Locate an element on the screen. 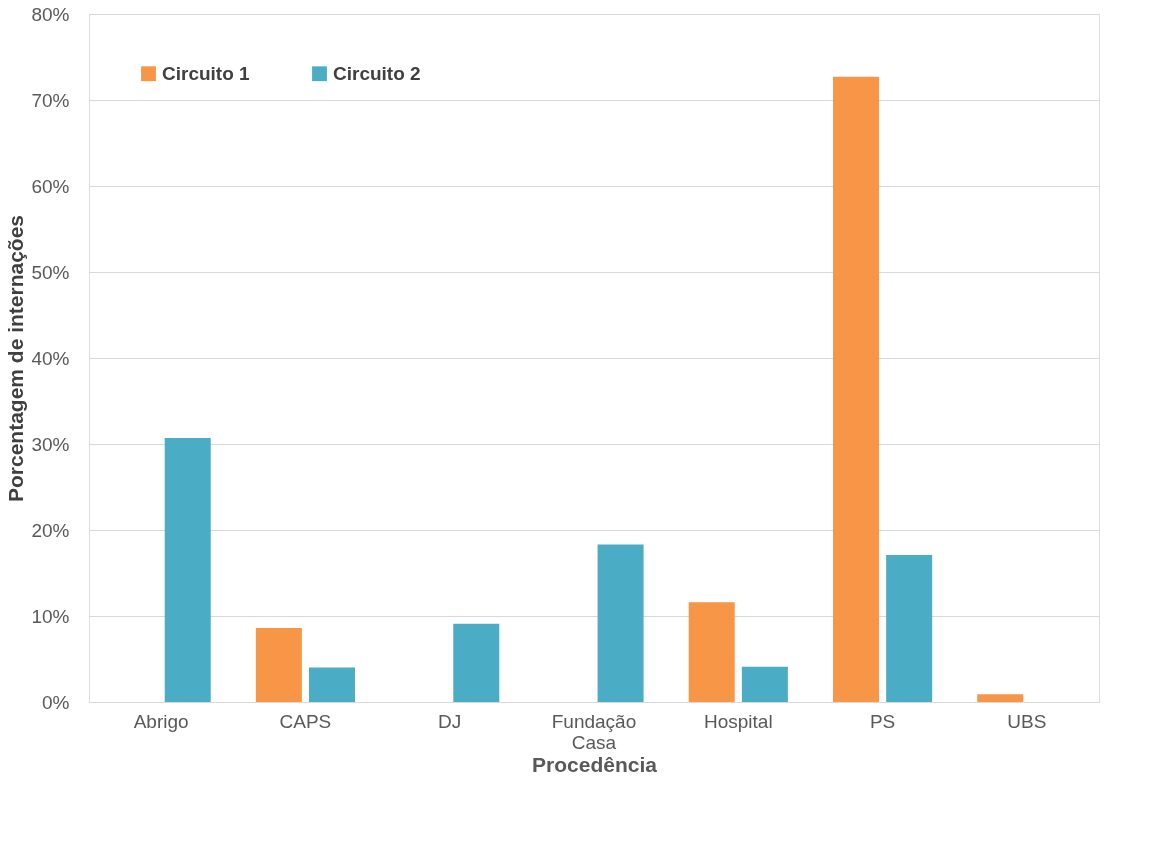 The image size is (1165, 868). x-tick-label: CAPS is located at coordinates (305, 721).